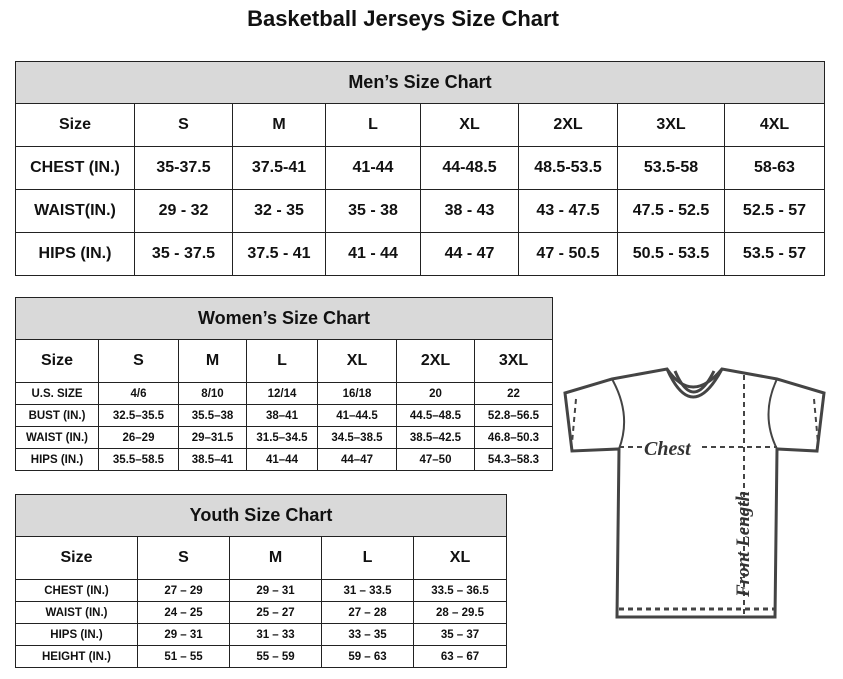 Image resolution: width=843 pixels, height=679 pixels. I want to click on table-cell: 53.5 - 57, so click(774, 254).